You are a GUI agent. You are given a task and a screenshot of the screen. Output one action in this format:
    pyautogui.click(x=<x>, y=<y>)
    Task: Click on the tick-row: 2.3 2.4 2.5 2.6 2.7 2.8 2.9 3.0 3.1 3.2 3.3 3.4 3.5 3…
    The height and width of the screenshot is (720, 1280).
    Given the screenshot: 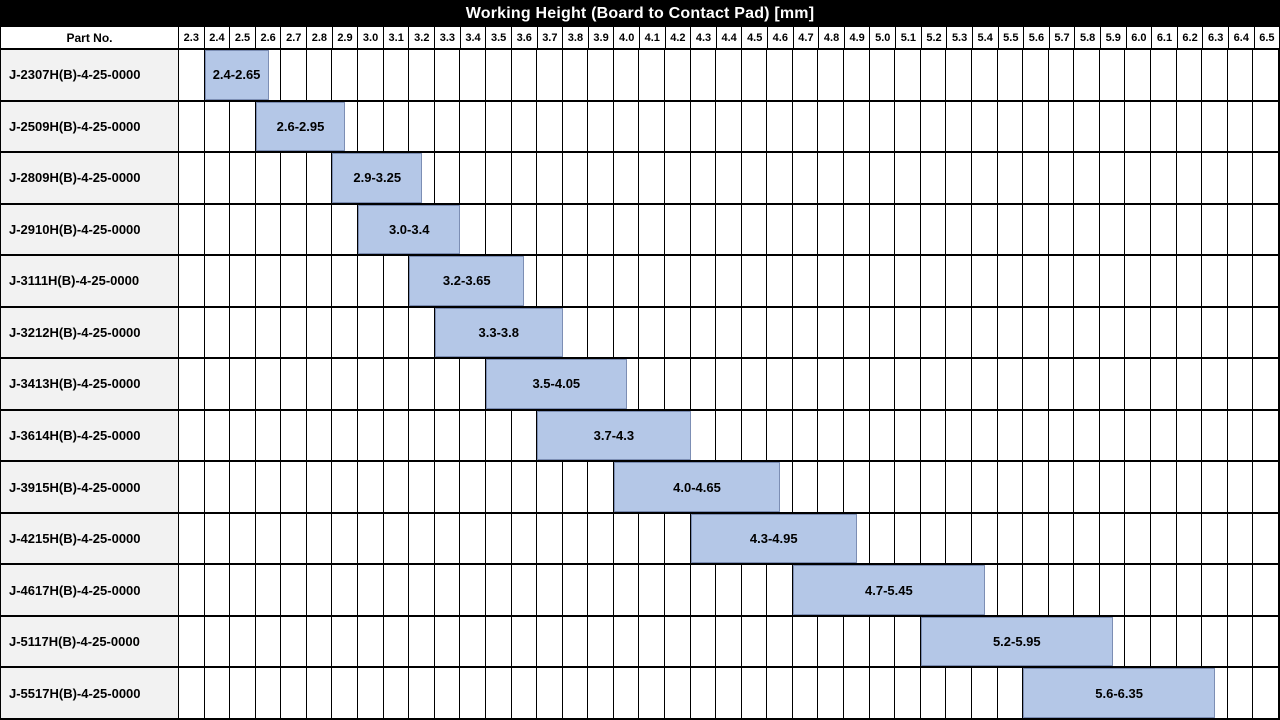 What is the action you would take?
    pyautogui.click(x=729, y=37)
    